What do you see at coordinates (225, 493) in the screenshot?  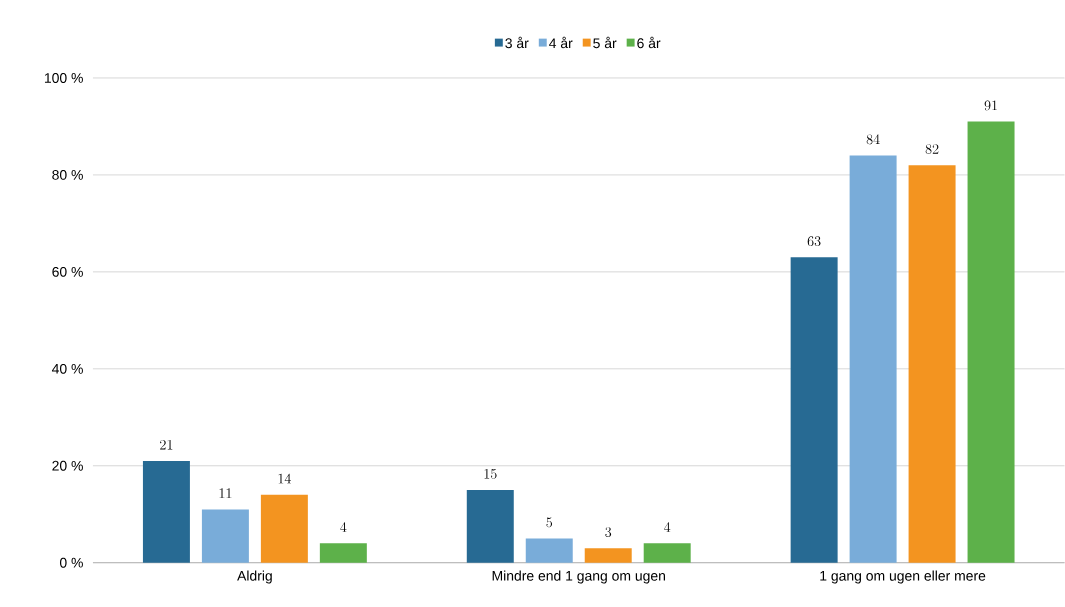 I see `data-label: 11` at bounding box center [225, 493].